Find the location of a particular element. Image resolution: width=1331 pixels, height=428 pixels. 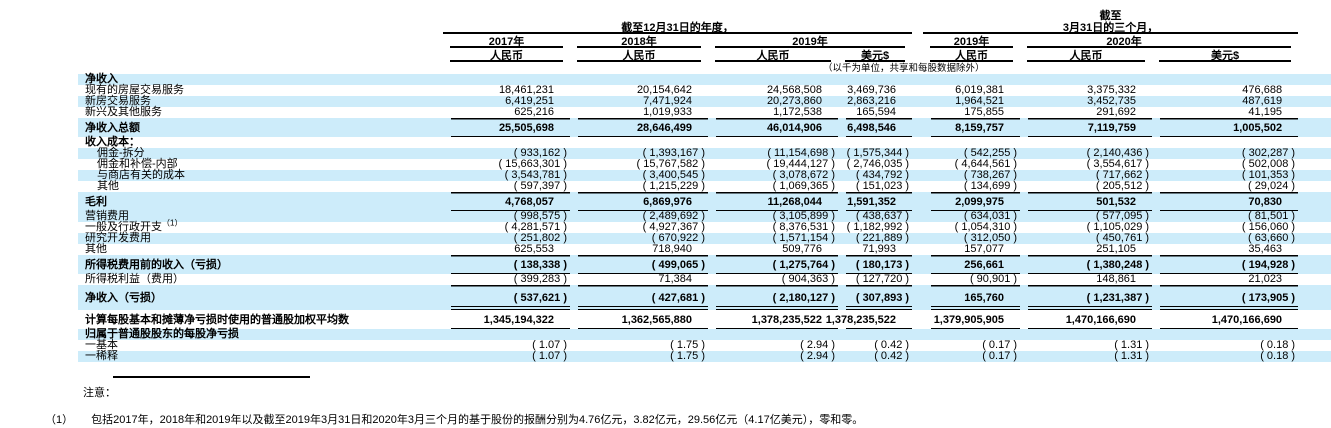

value-cell: ( 438,637 ) is located at coordinates (882, 216).